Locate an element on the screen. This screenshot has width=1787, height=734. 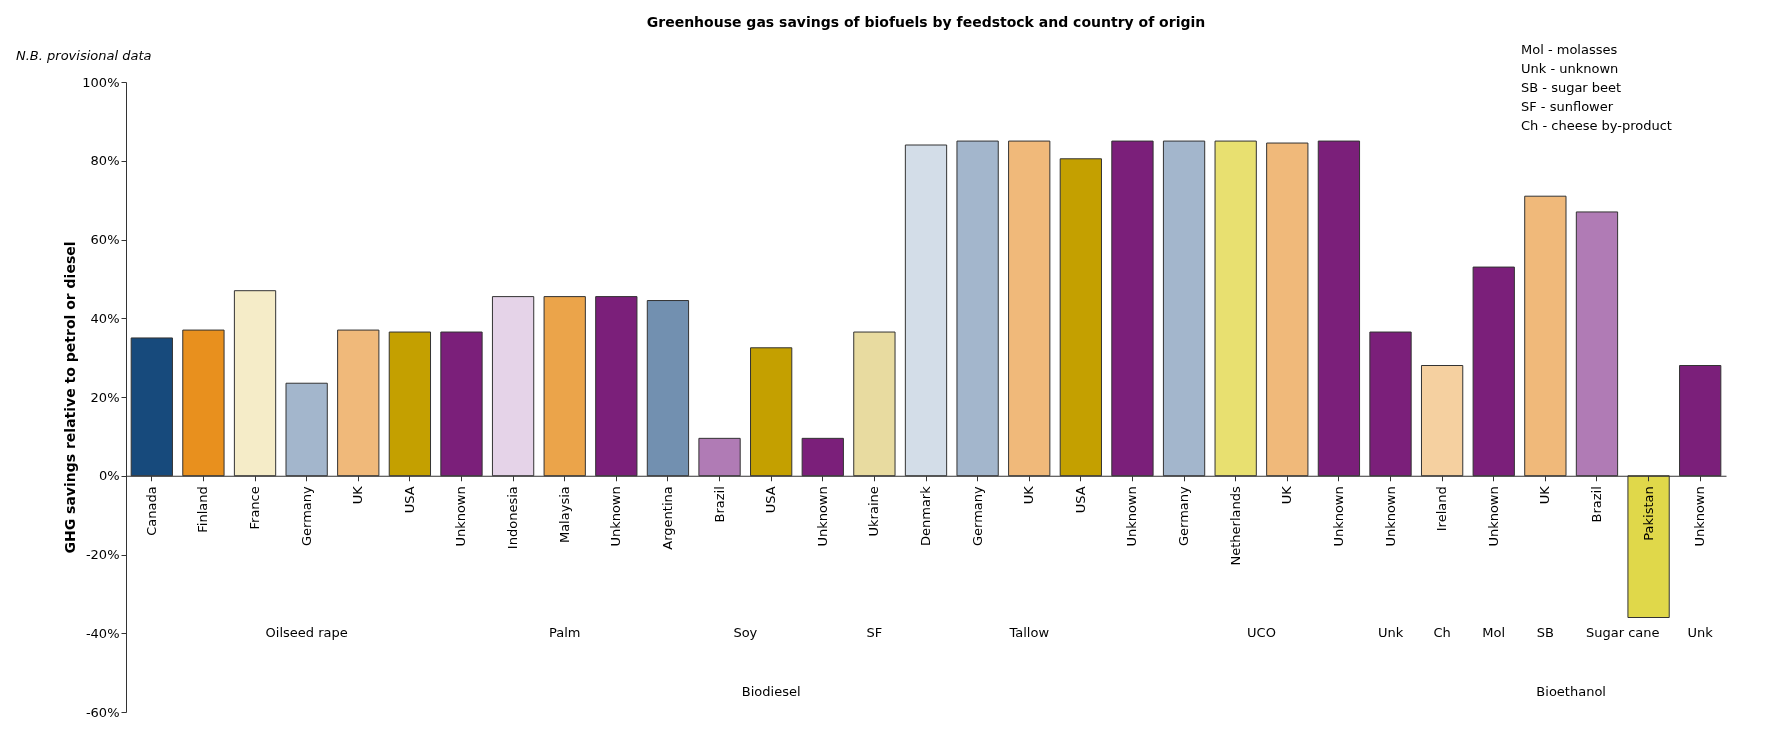
annotation: Soy is located at coordinates (745, 633).